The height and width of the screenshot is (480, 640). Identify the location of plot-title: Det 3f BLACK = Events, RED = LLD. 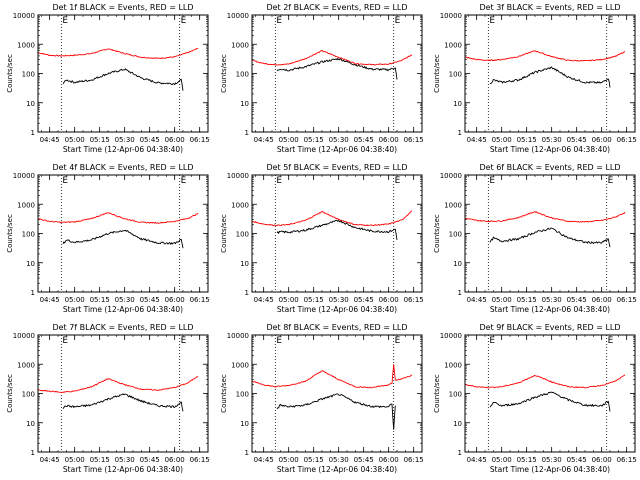
(549, 7).